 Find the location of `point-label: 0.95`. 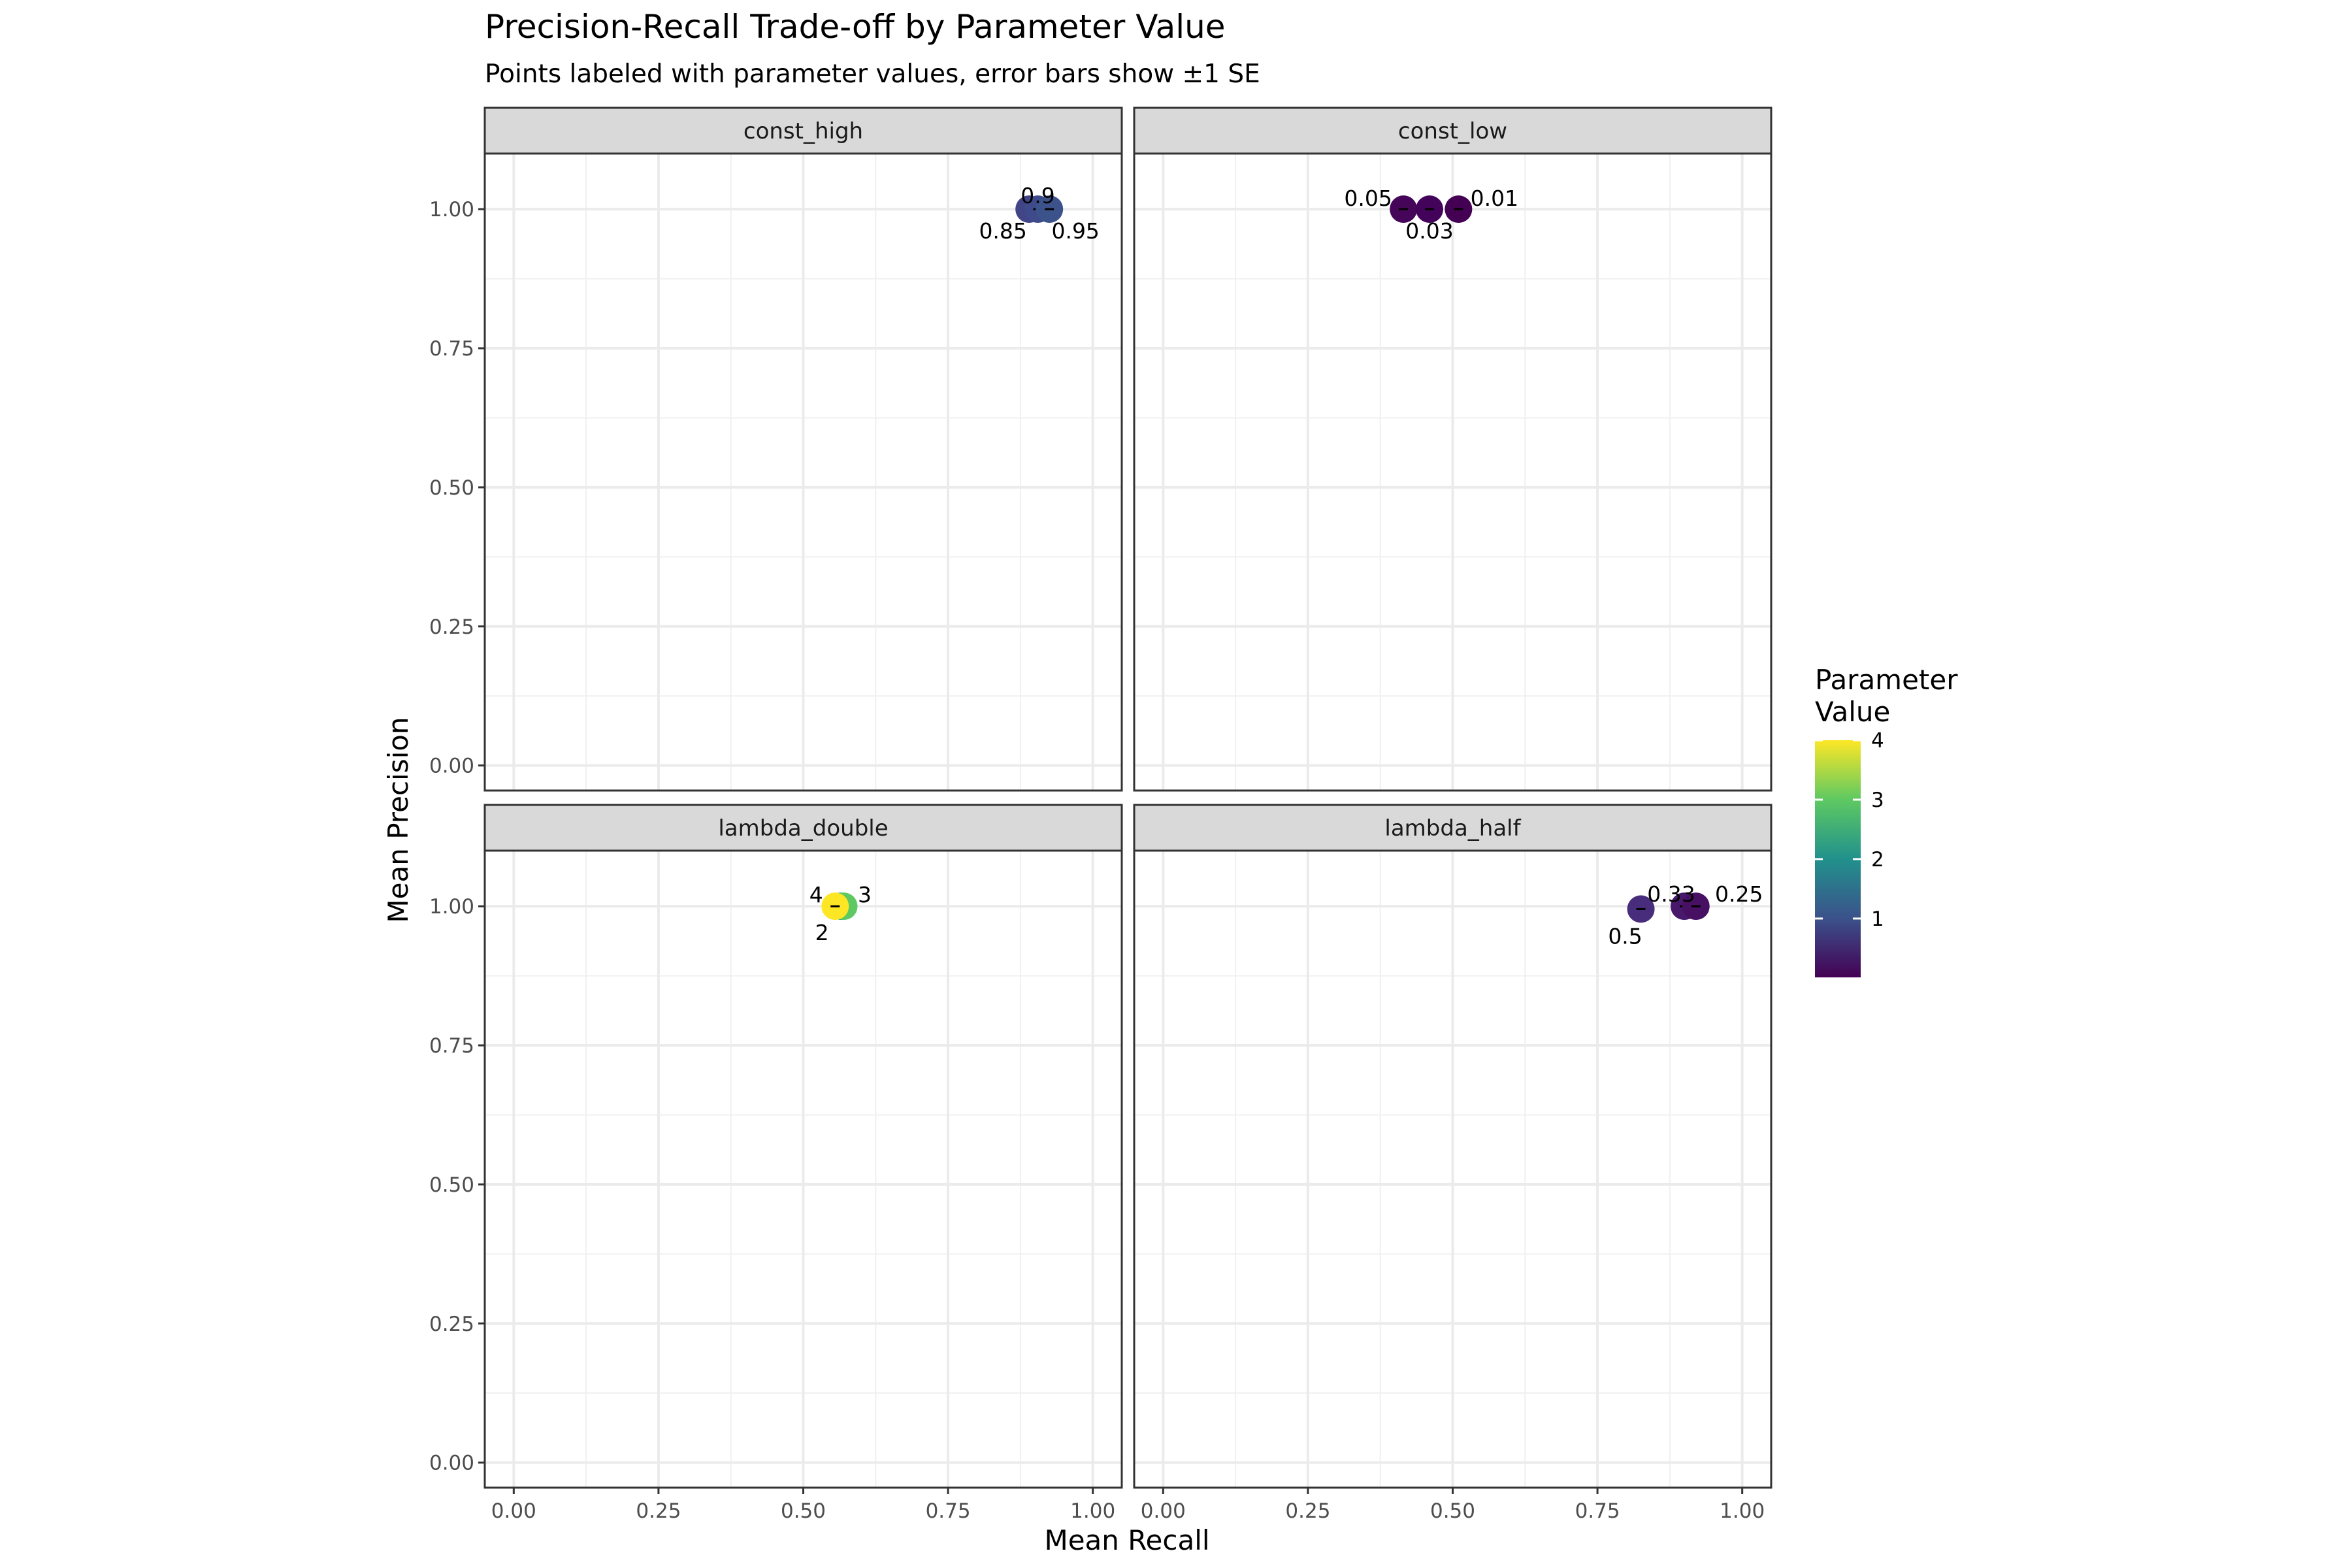

point-label: 0.95 is located at coordinates (1075, 231).